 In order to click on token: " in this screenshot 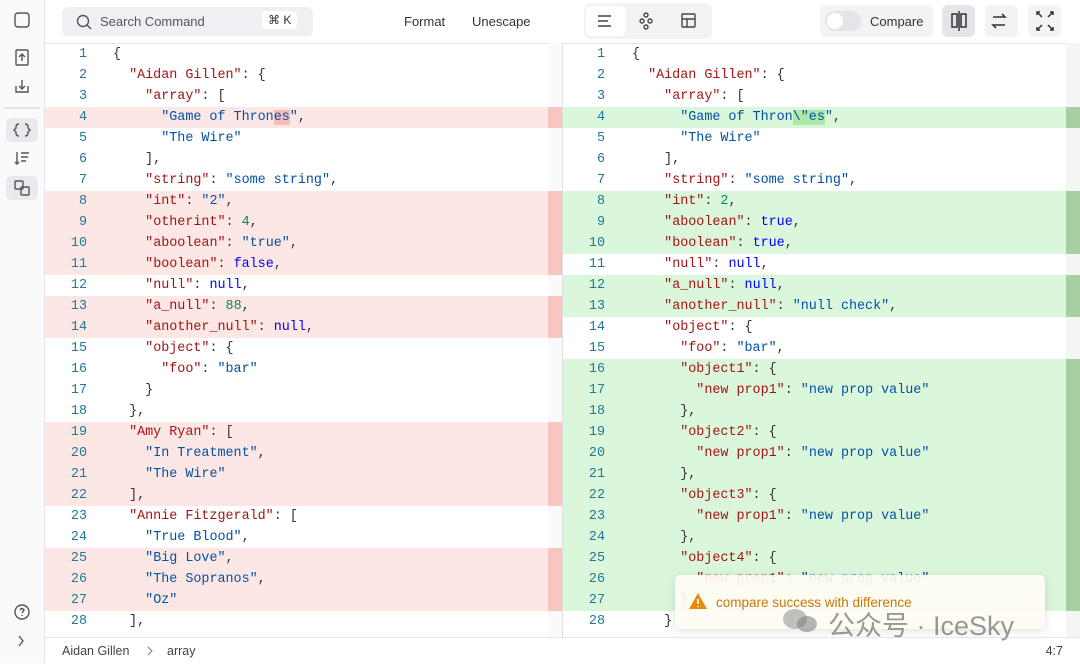, I will do `click(828, 117)`.